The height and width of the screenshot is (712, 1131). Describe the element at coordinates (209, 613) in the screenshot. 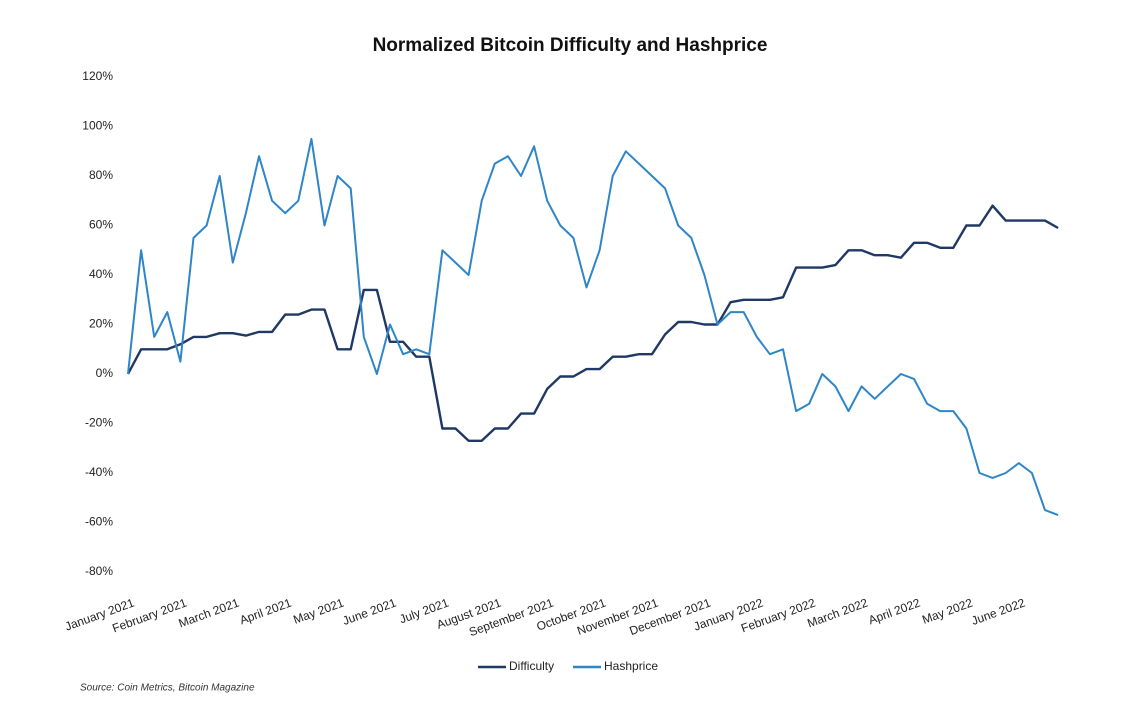

I see `x-tick-label: March 2021` at that location.